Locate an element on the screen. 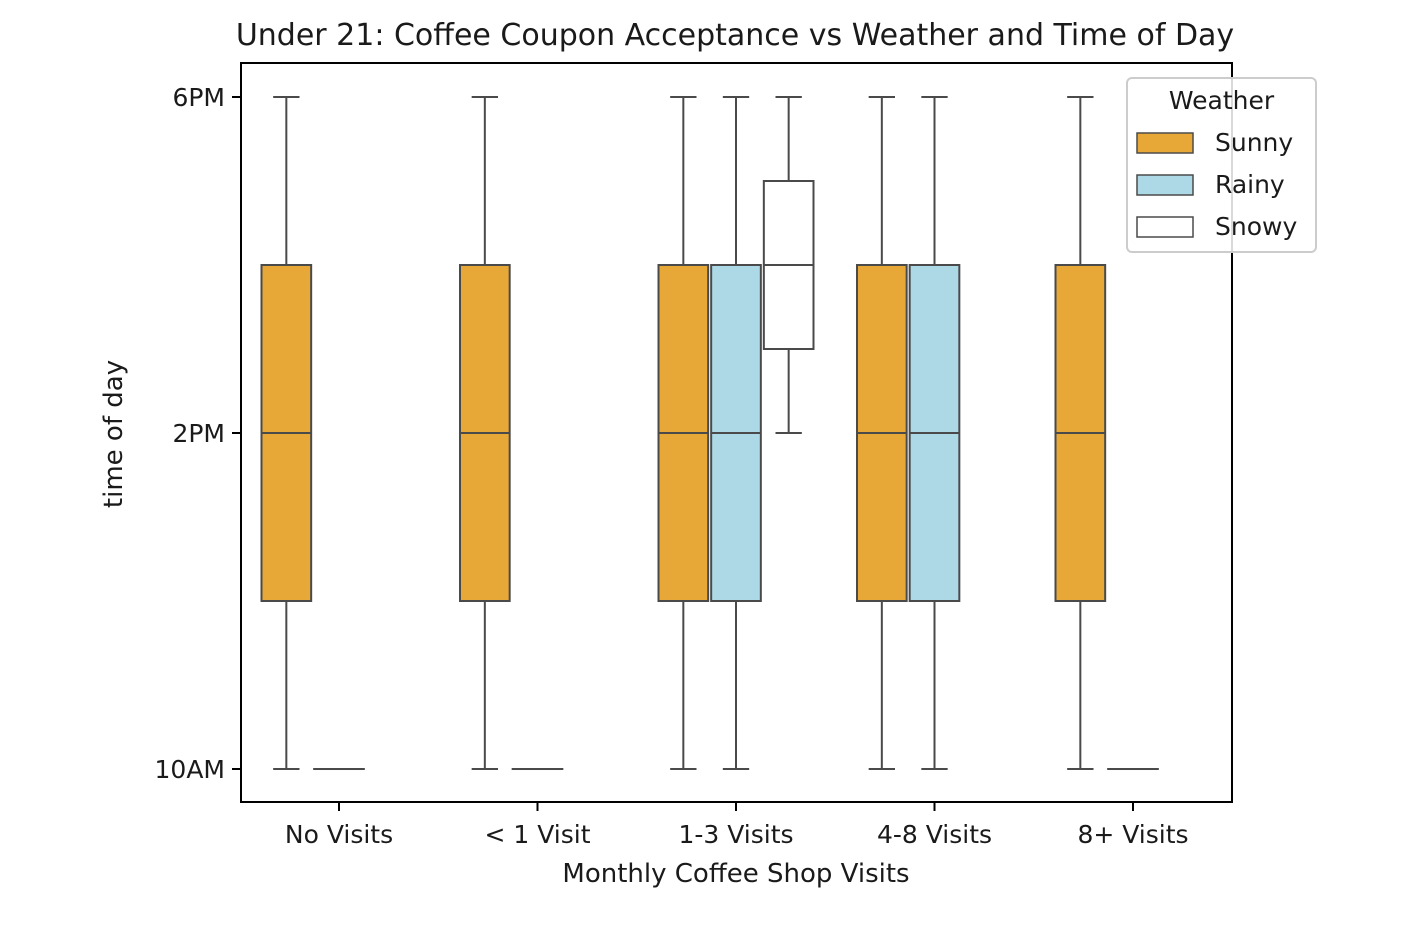 This screenshot has height=926, width=1410. legend-label-snowy: Snowy is located at coordinates (1256, 226).